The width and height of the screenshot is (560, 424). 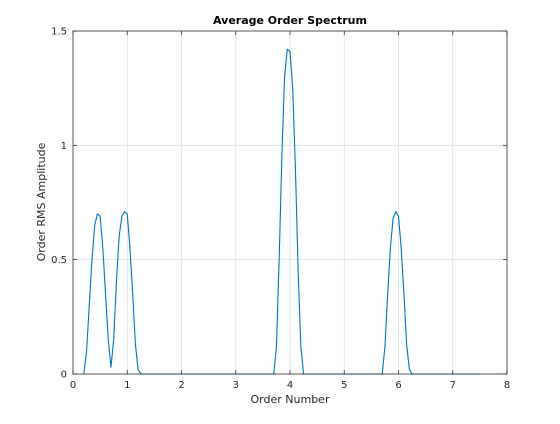 What do you see at coordinates (290, 385) in the screenshot?
I see `x-tick-label: 4` at bounding box center [290, 385].